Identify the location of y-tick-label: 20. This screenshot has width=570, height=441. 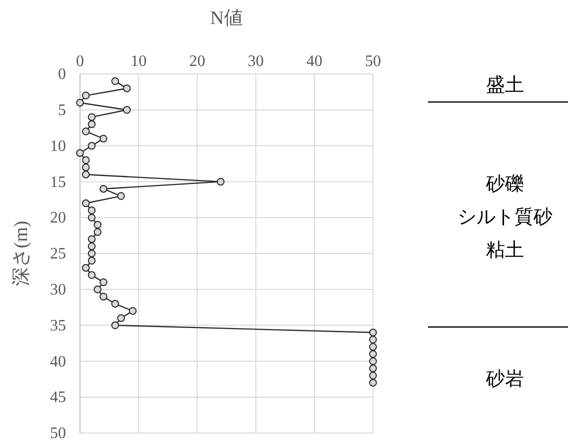
(58, 218).